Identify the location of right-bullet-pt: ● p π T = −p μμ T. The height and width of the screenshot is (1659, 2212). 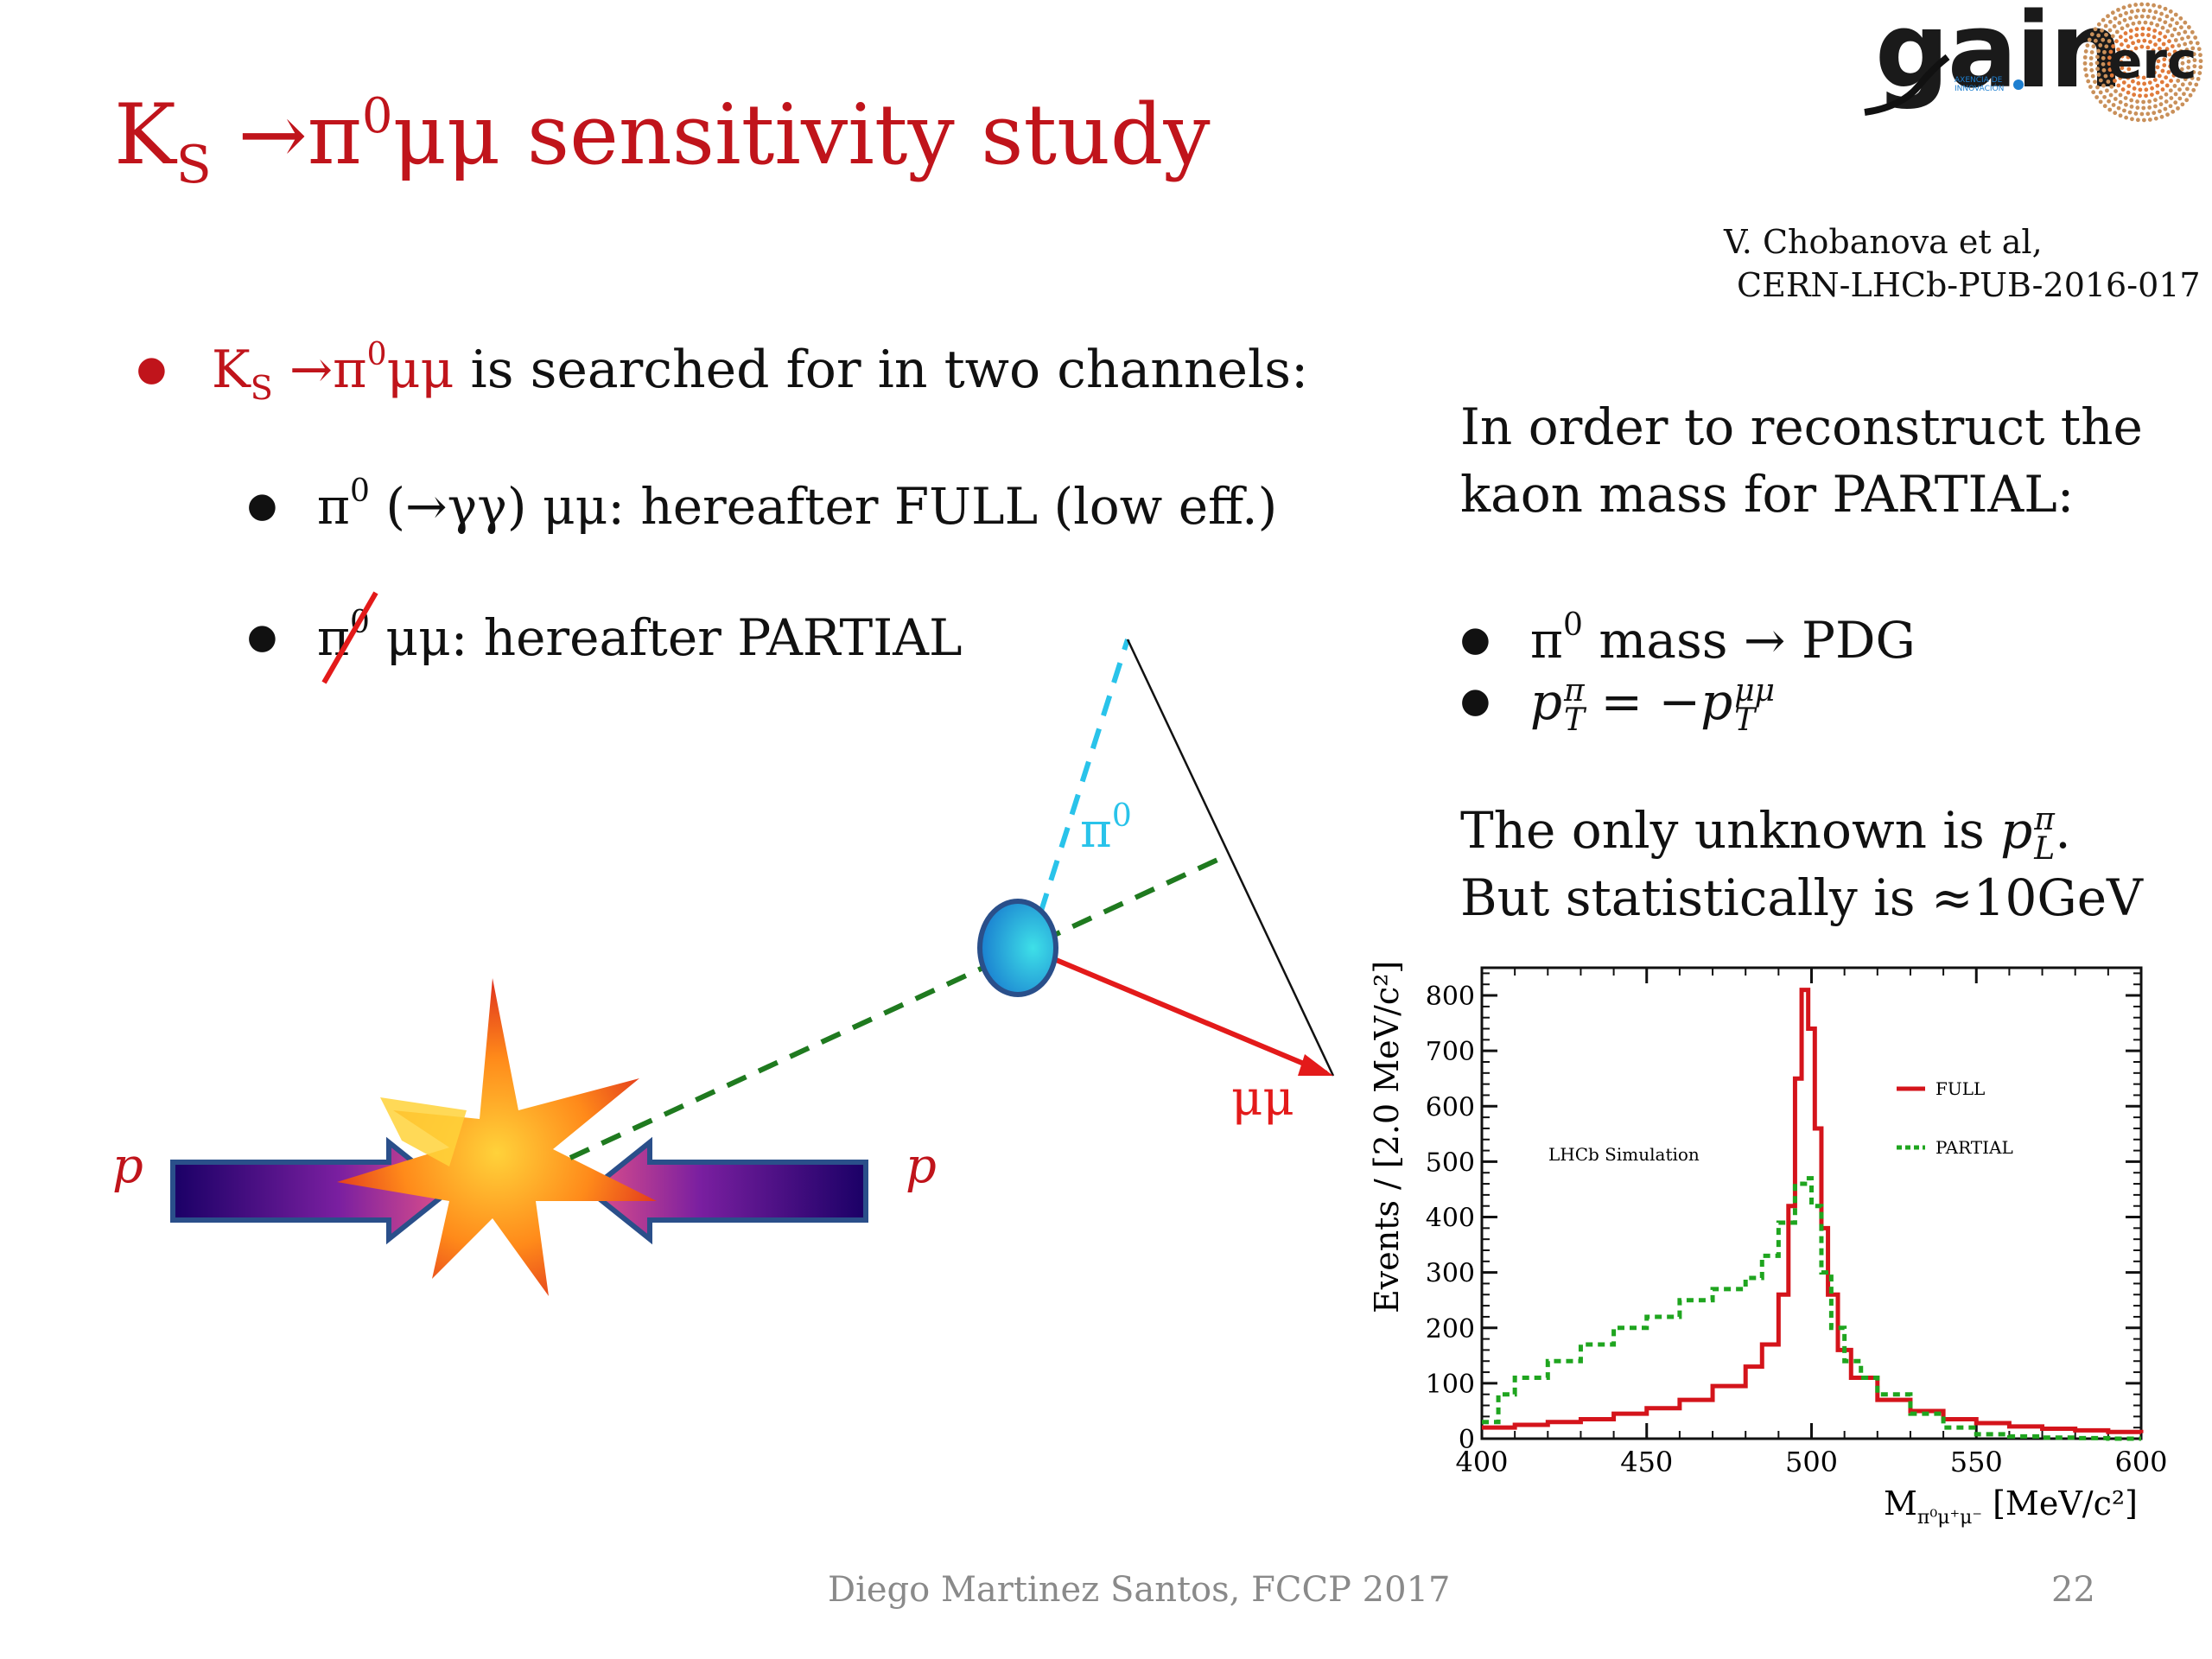
(1617, 701).